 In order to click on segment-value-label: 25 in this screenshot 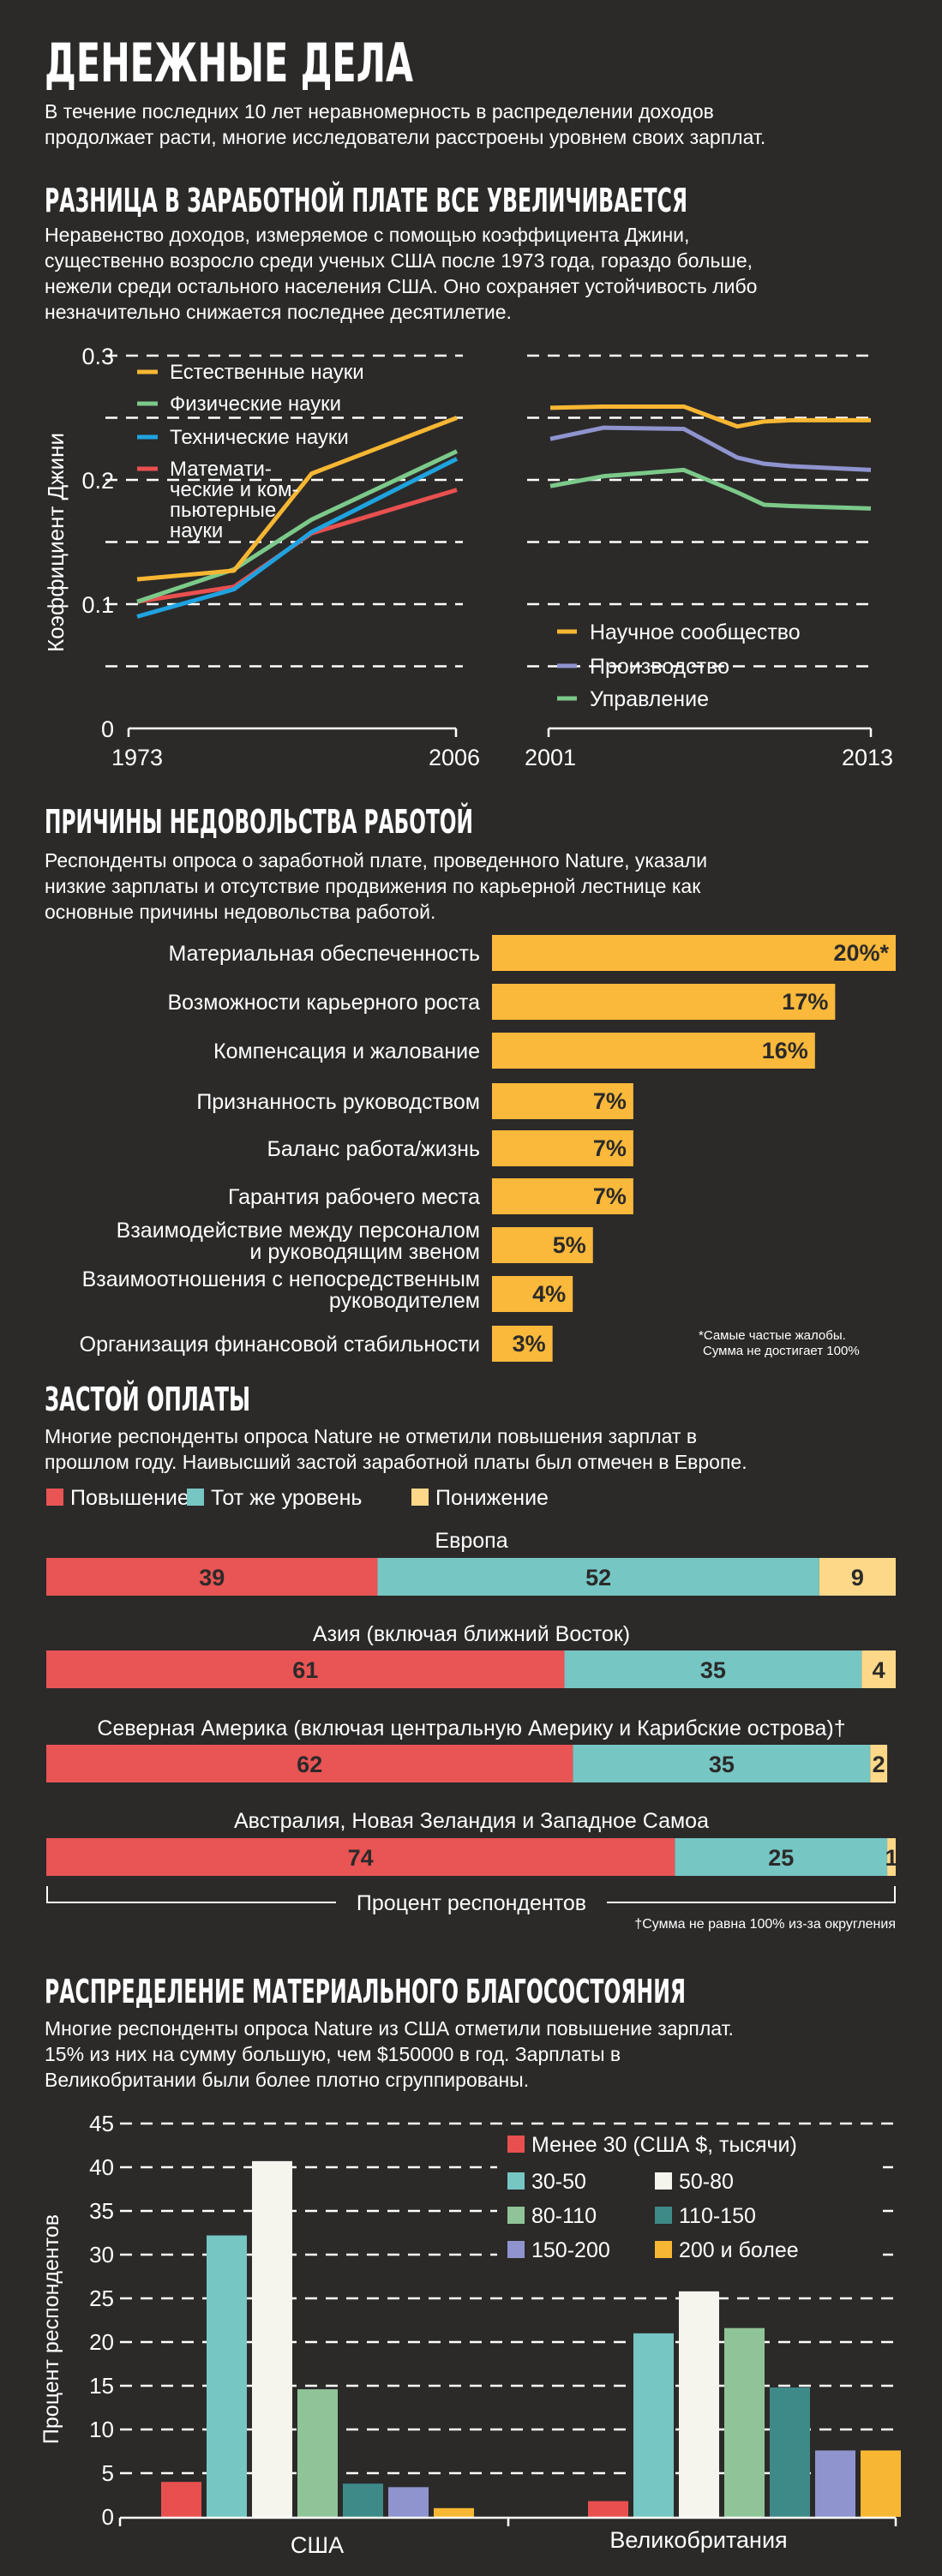, I will do `click(781, 1858)`.